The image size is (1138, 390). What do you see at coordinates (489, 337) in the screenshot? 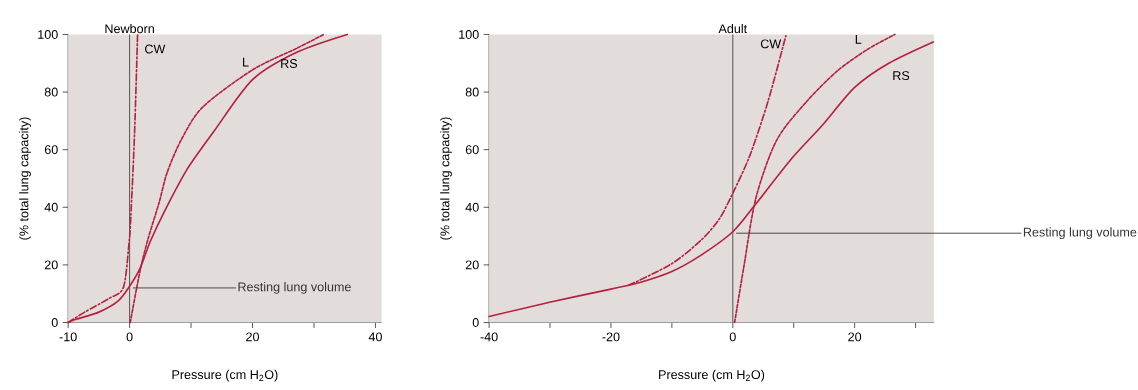
I see `x-tick-label: -40` at bounding box center [489, 337].